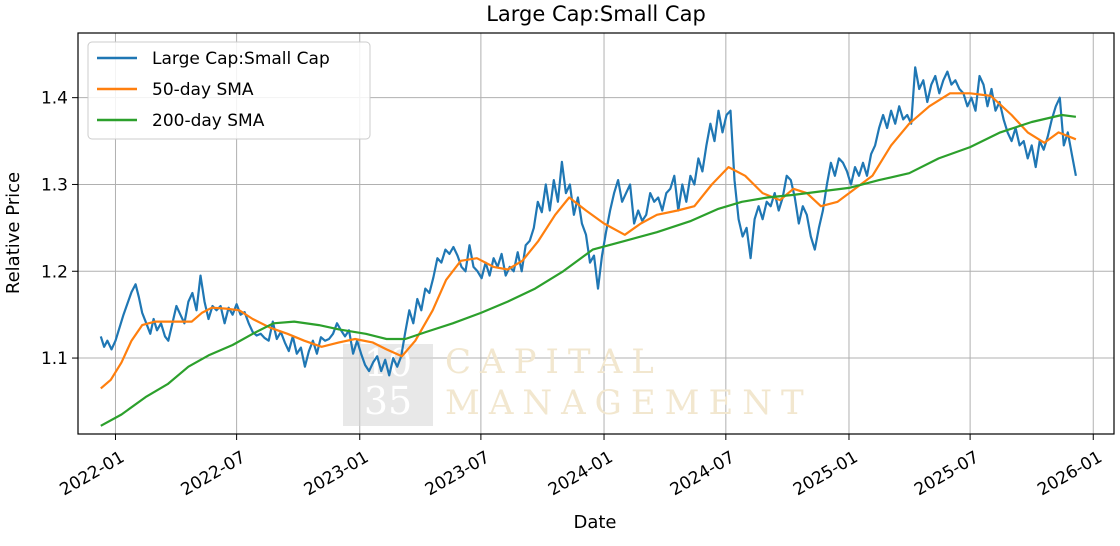  I want to click on legend-box, so click(229, 90).